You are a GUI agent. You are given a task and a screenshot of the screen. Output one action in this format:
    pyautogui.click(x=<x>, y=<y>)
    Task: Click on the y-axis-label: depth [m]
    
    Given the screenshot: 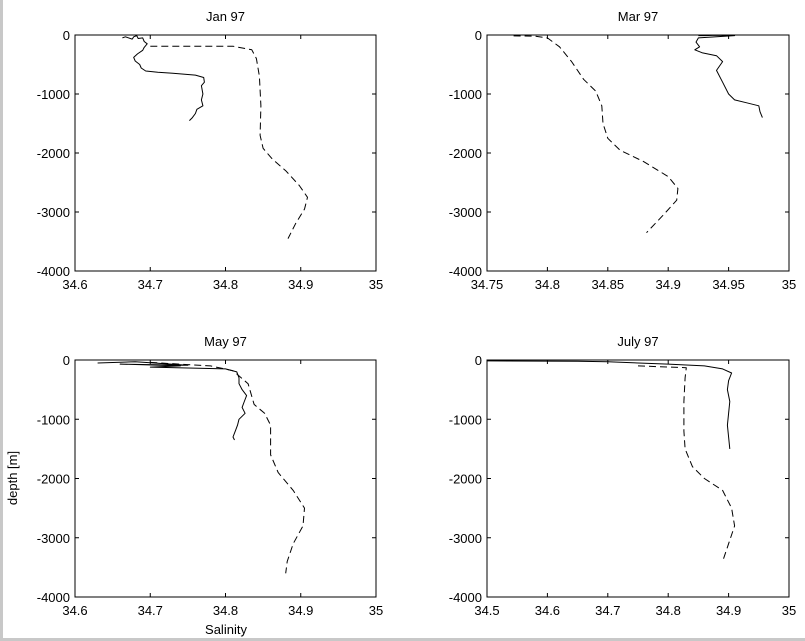 What is the action you would take?
    pyautogui.click(x=12, y=478)
    